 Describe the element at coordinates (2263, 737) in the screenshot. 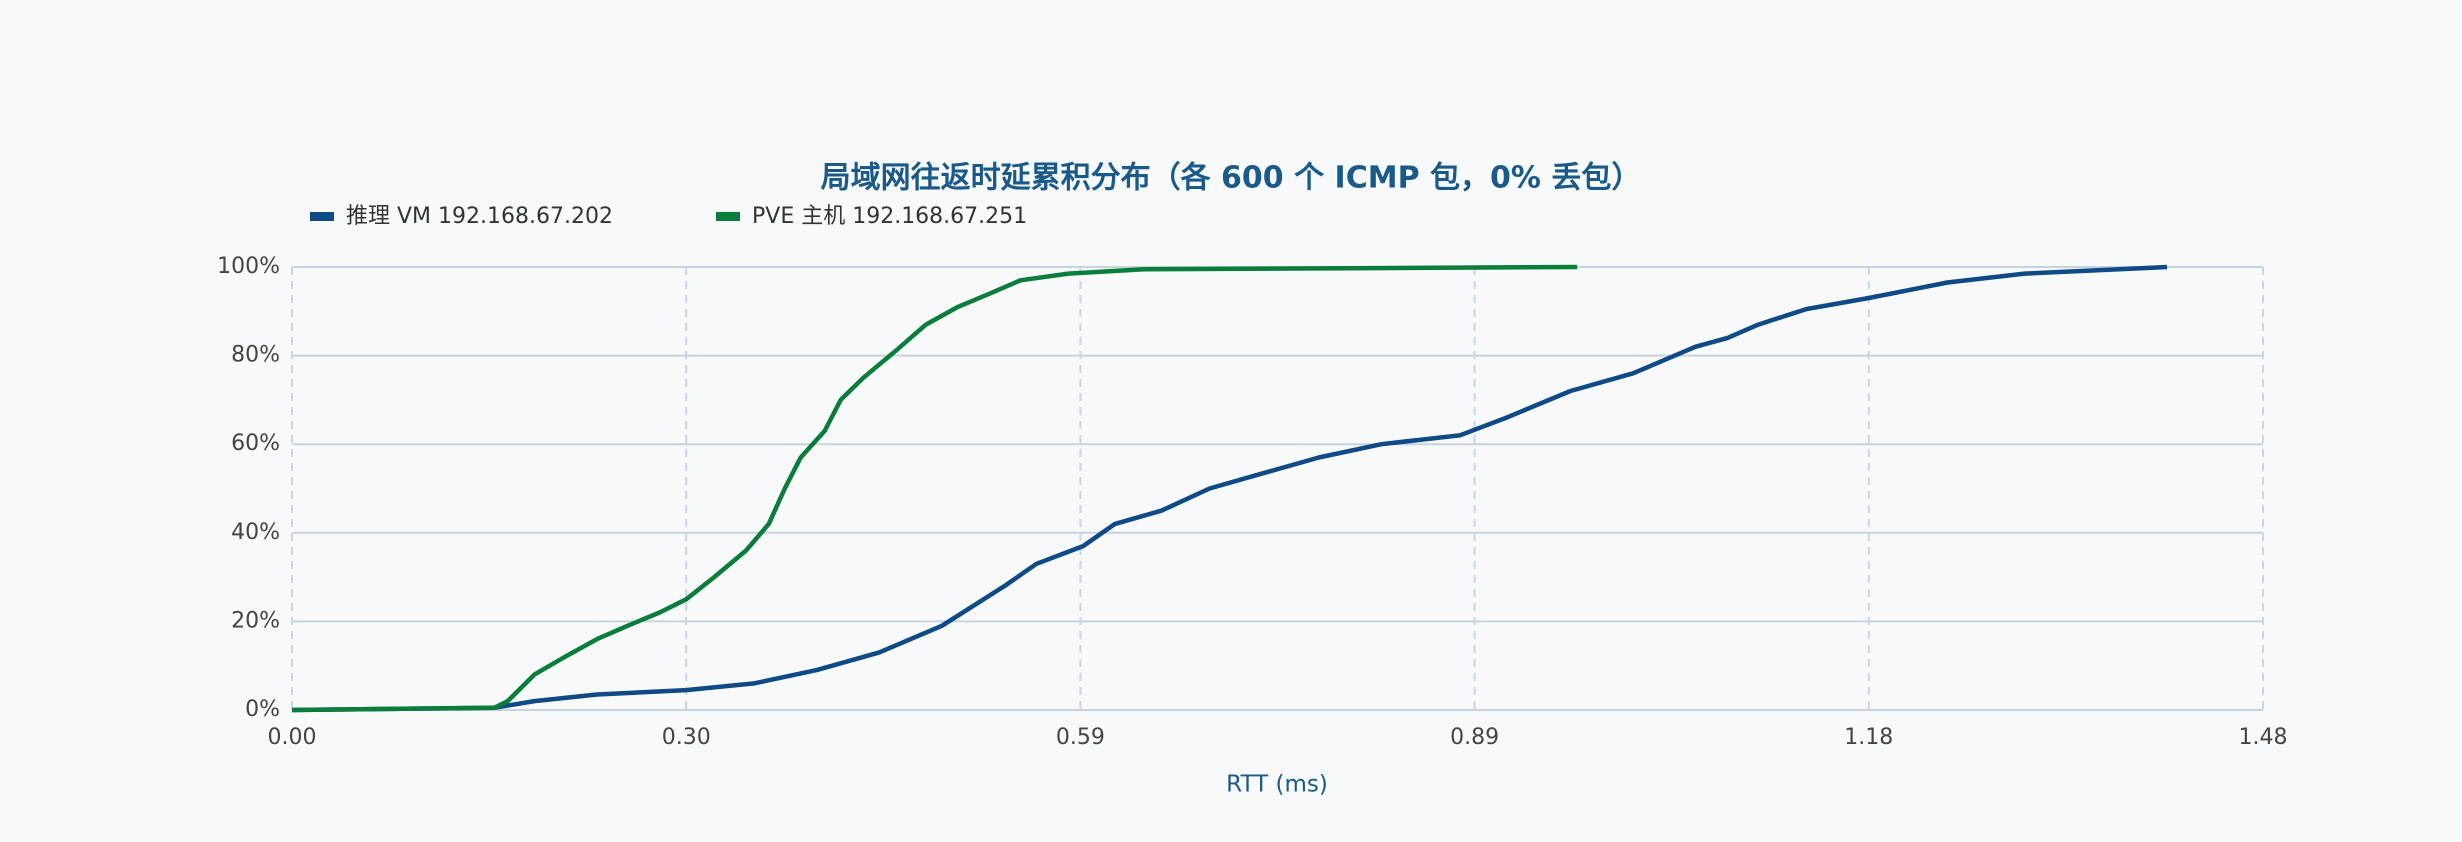

I see `x-tick-label: 1.48` at that location.